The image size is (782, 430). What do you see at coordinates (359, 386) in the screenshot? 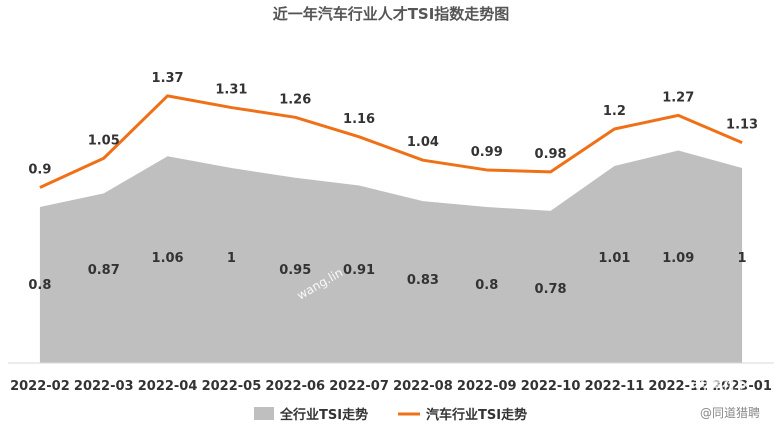
I see `x-tick-label: 2022-07` at bounding box center [359, 386].